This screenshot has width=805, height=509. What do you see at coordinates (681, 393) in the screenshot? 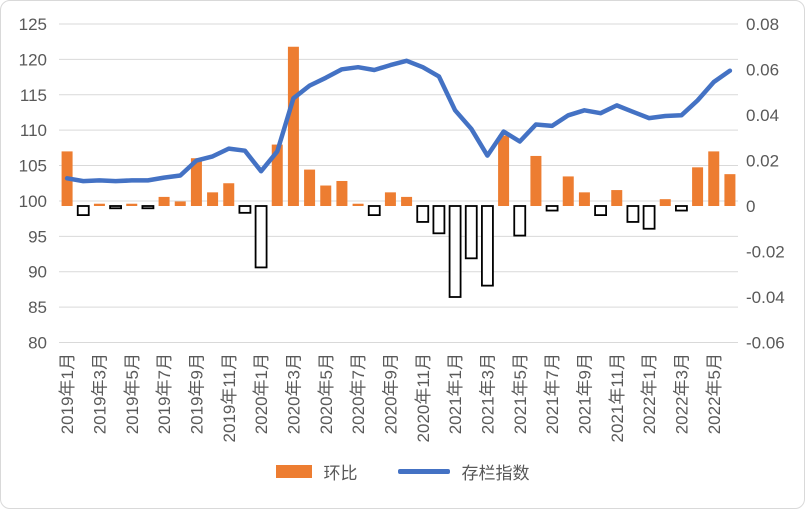
I see `x-axis-tick-label: 2022年3月` at bounding box center [681, 393].